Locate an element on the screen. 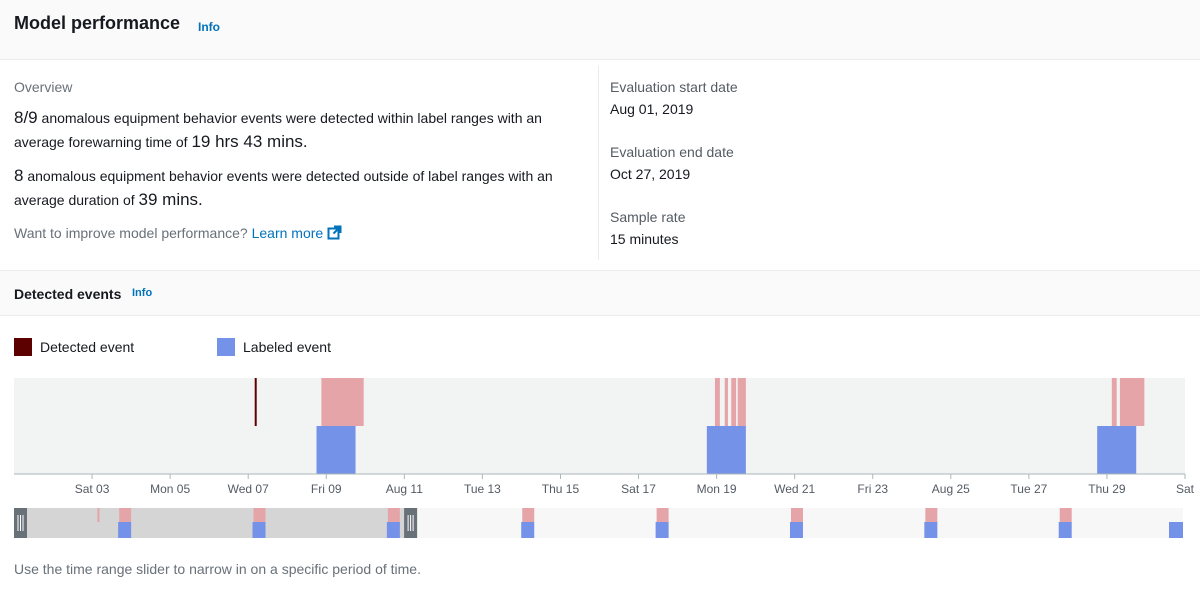 The width and height of the screenshot is (1200, 590). detected-event-marker is located at coordinates (255, 402).